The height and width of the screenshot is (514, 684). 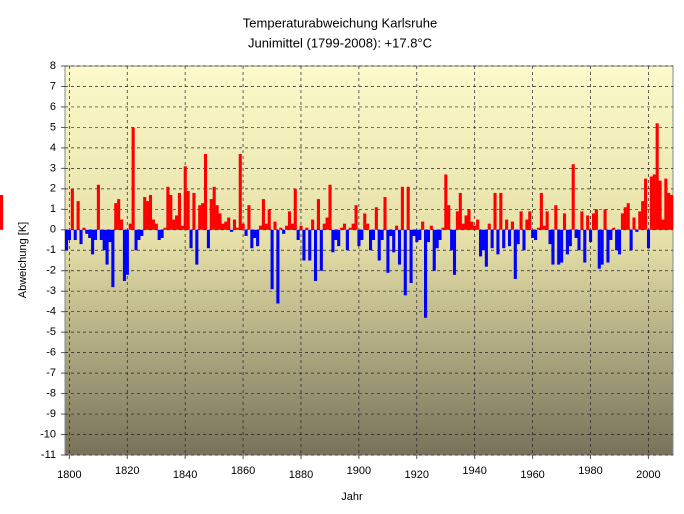 I want to click on y-axis-label: Abweichung [K], so click(x=23, y=260).